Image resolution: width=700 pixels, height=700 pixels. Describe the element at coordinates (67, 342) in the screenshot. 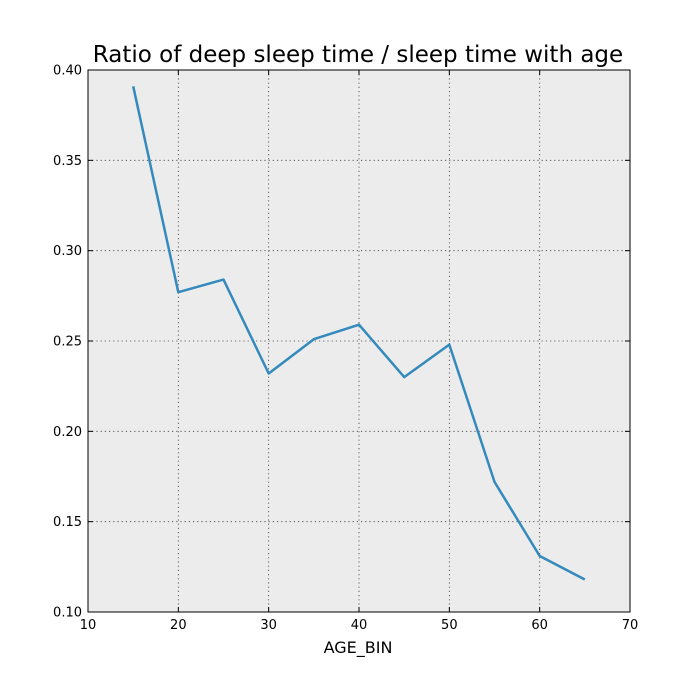

I see `y-tick-label: 0.25` at that location.